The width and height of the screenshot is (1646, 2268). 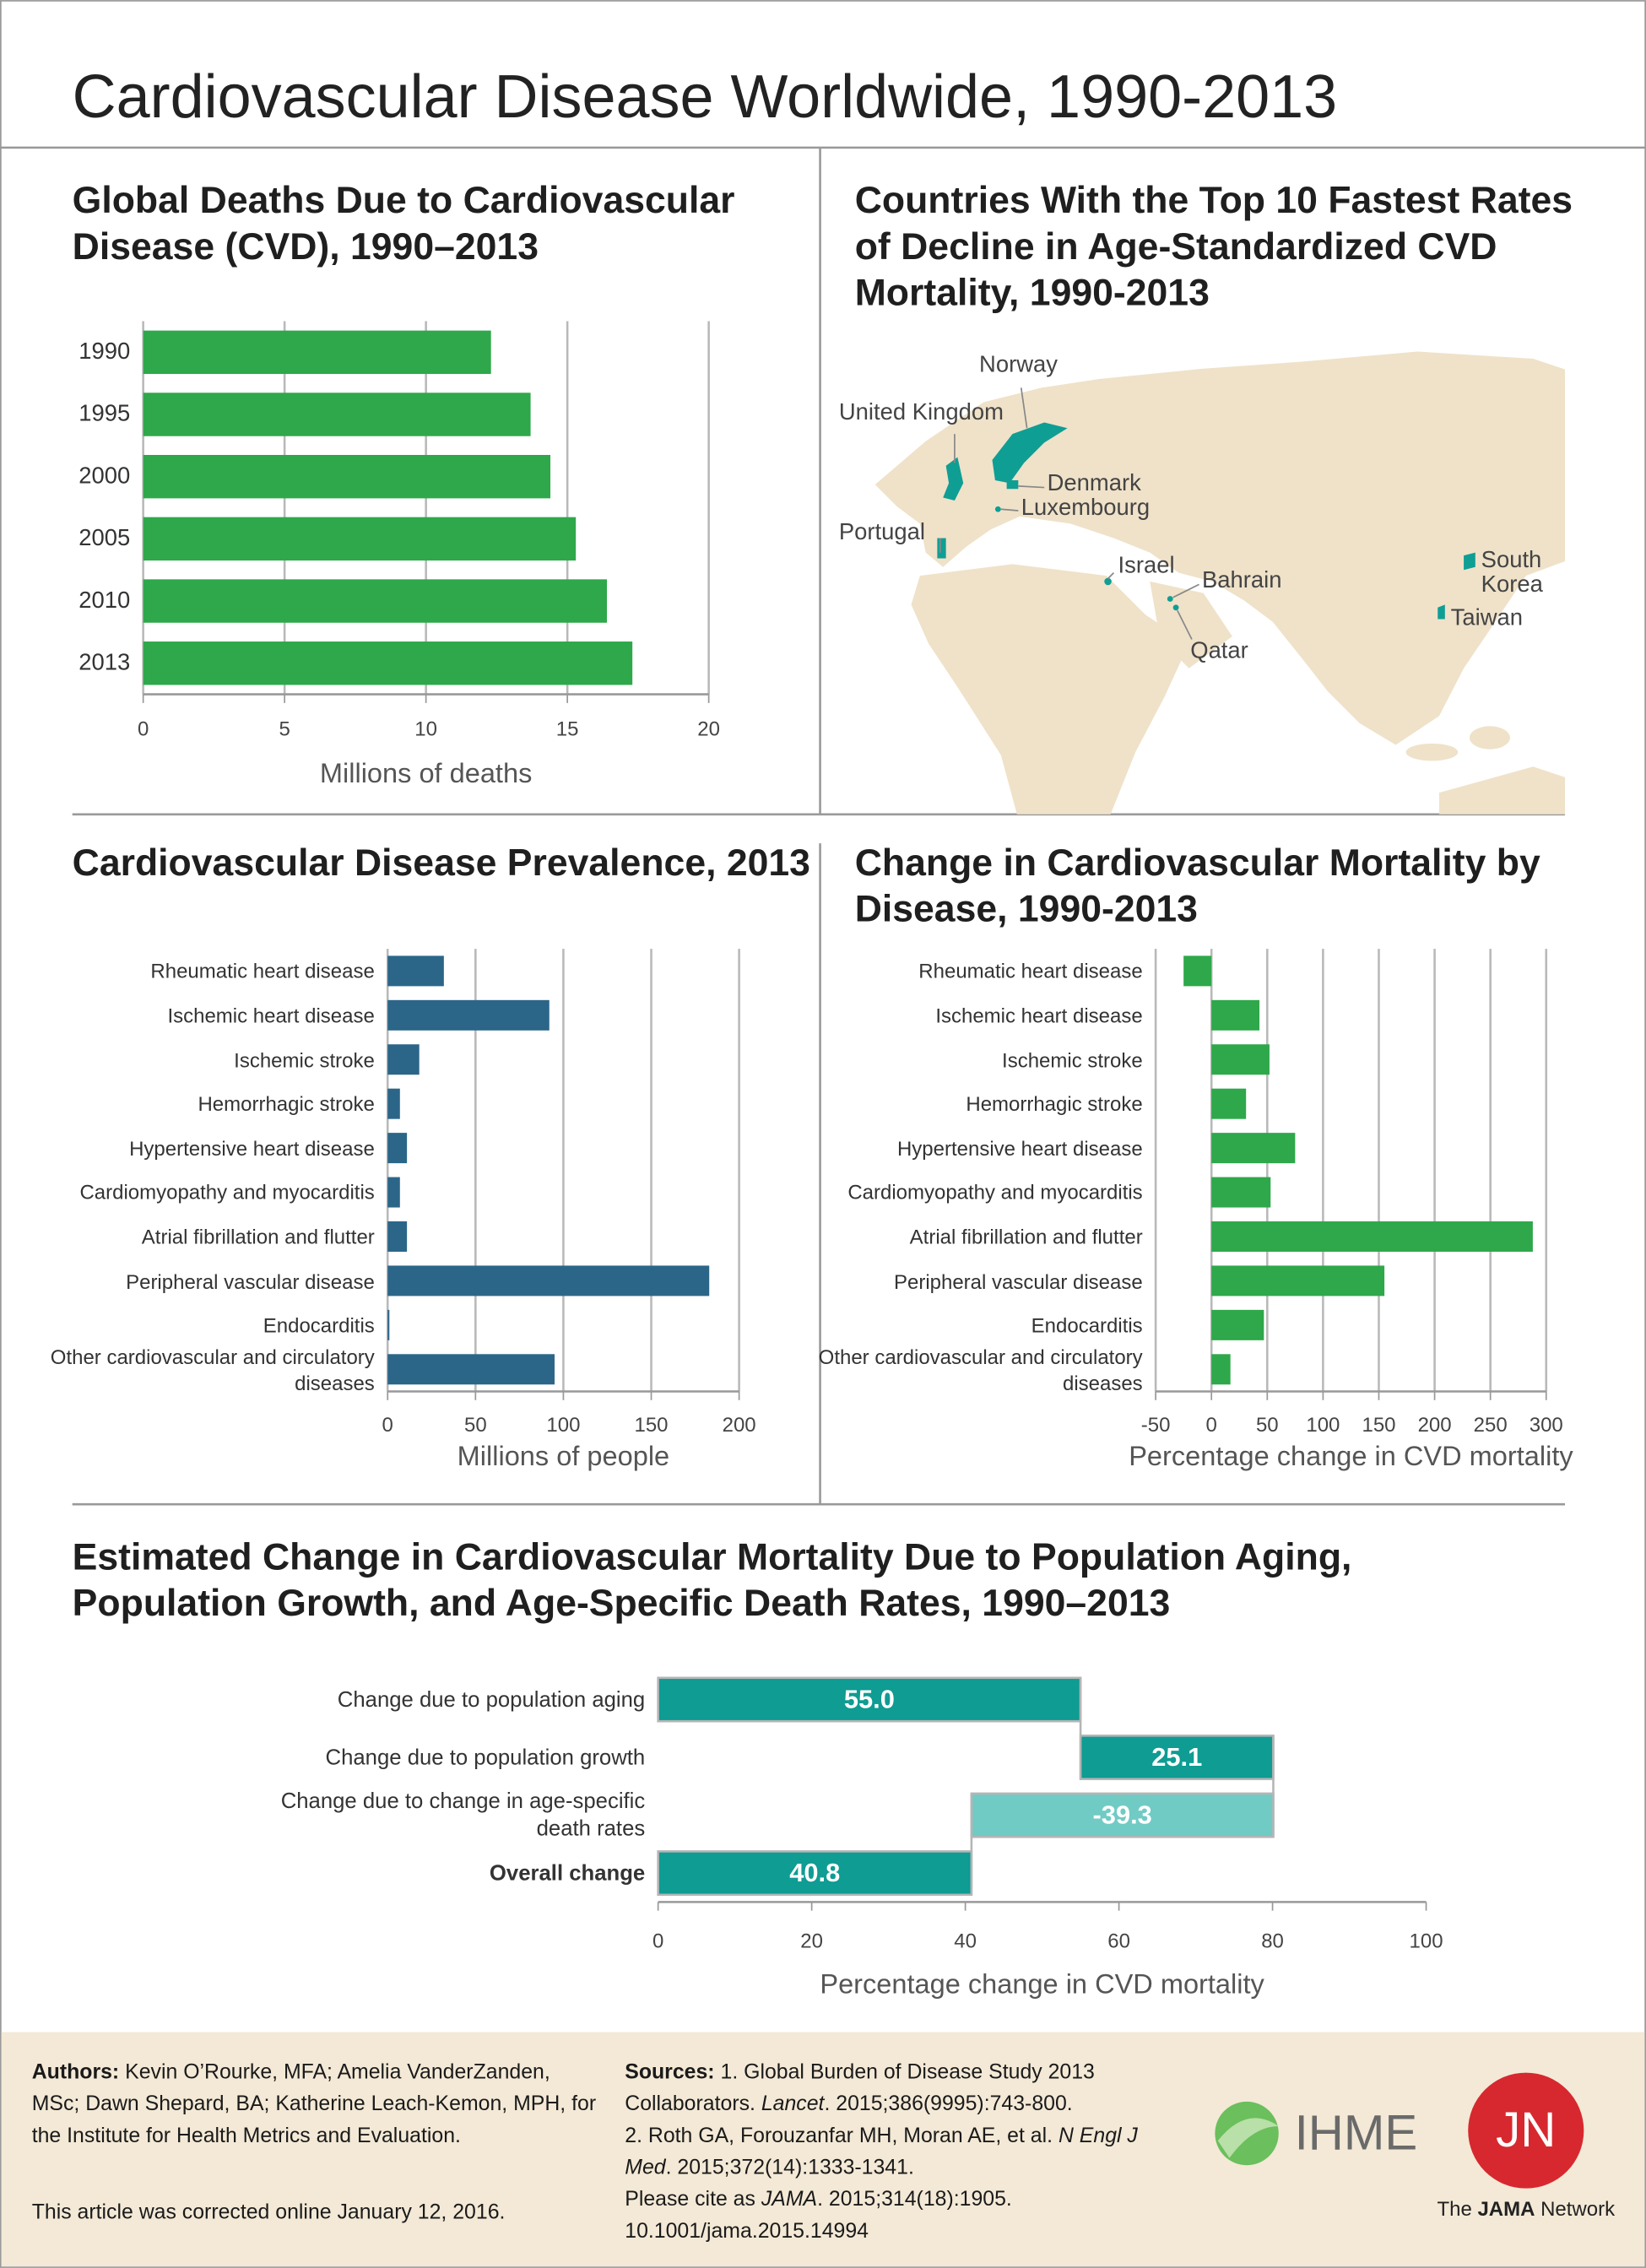 I want to click on jn-logo, so click(x=1526, y=2131).